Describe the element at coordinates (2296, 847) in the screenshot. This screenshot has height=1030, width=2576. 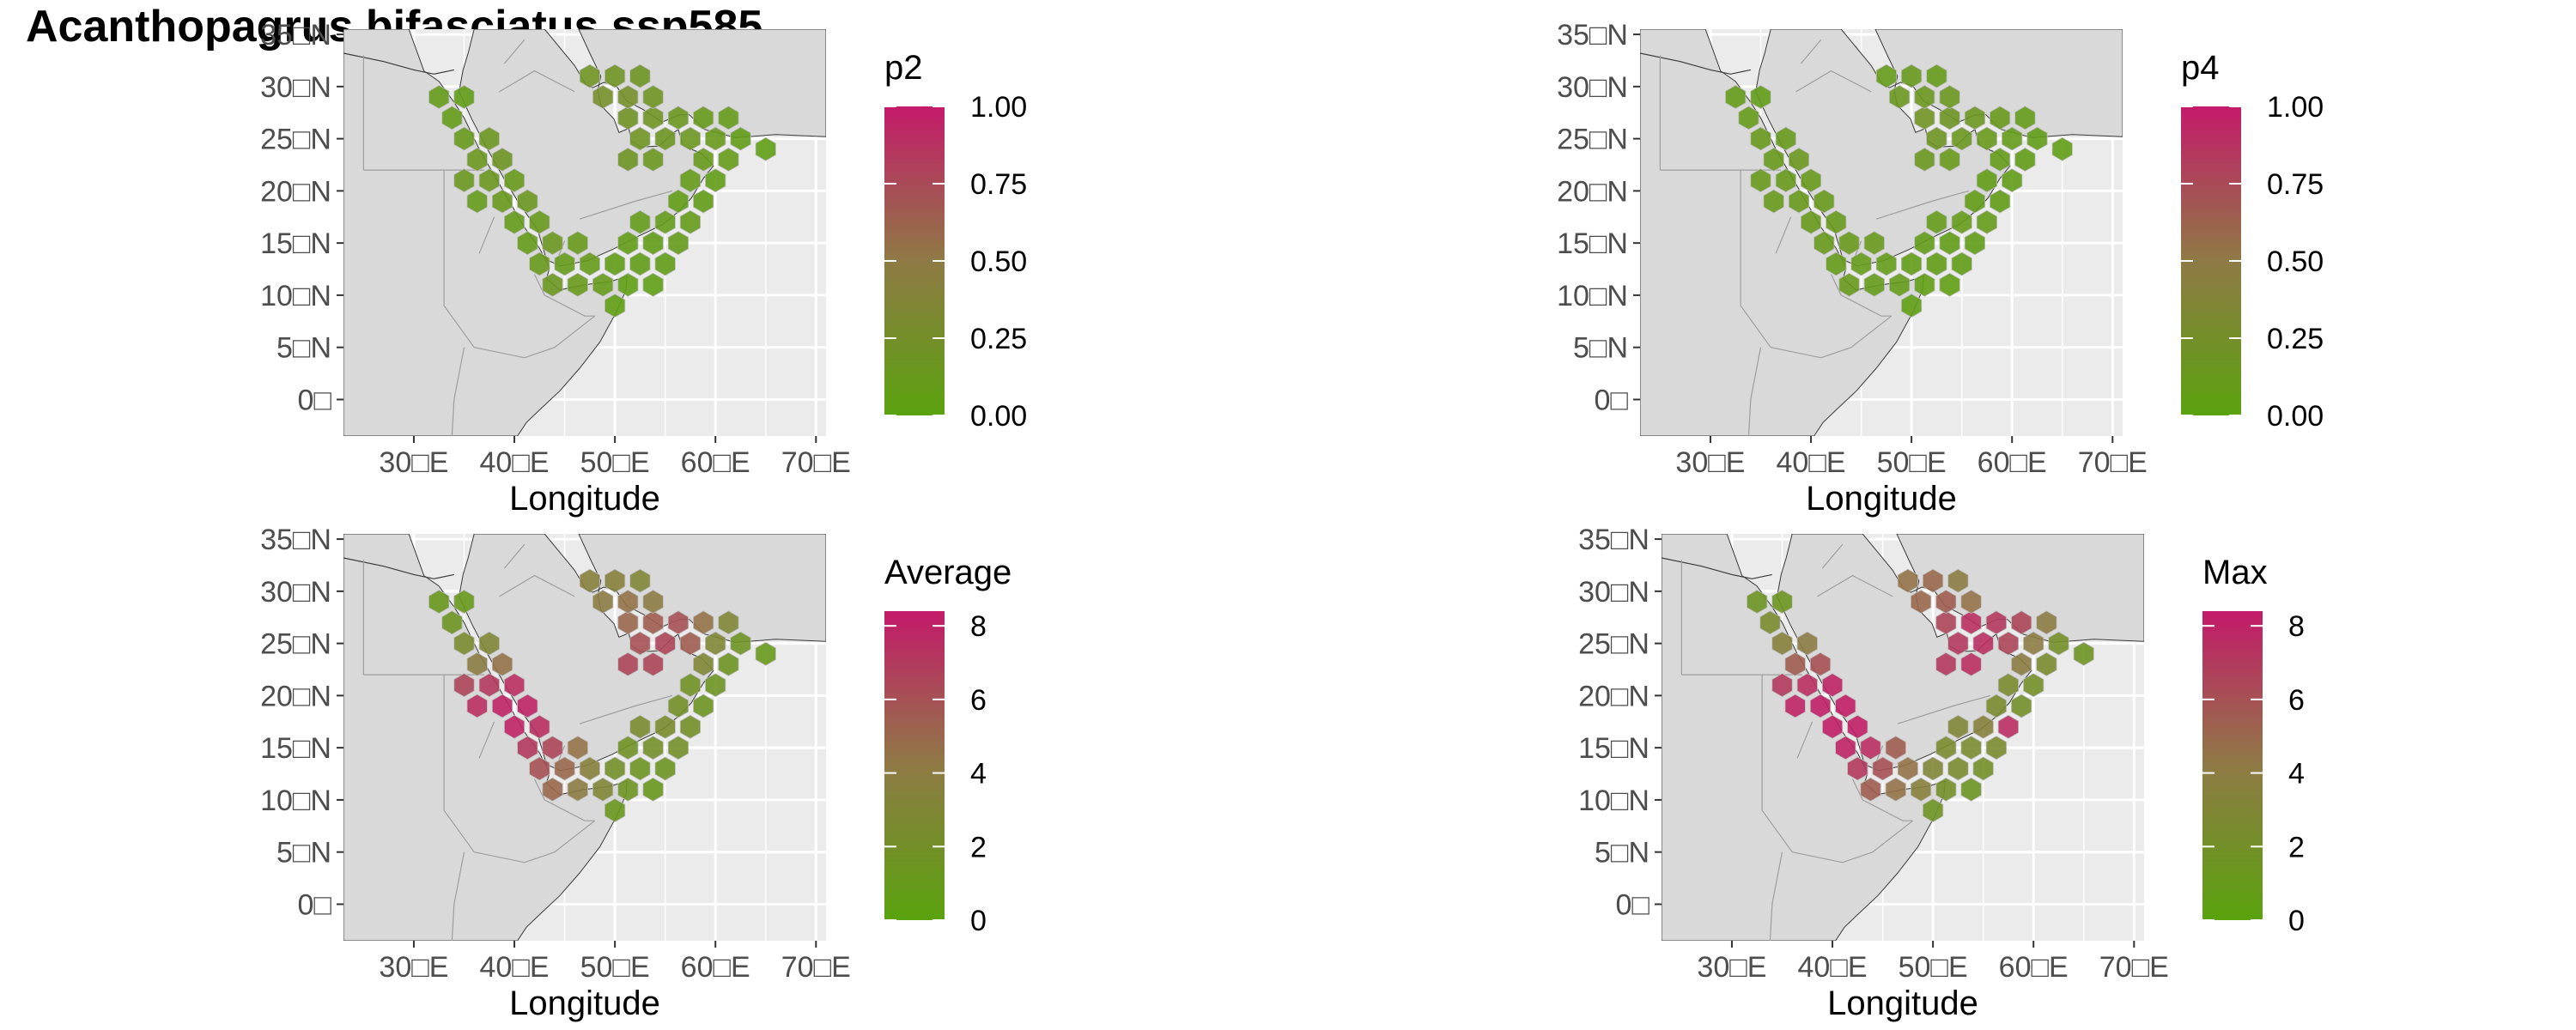
I see `legend-label: 2` at that location.